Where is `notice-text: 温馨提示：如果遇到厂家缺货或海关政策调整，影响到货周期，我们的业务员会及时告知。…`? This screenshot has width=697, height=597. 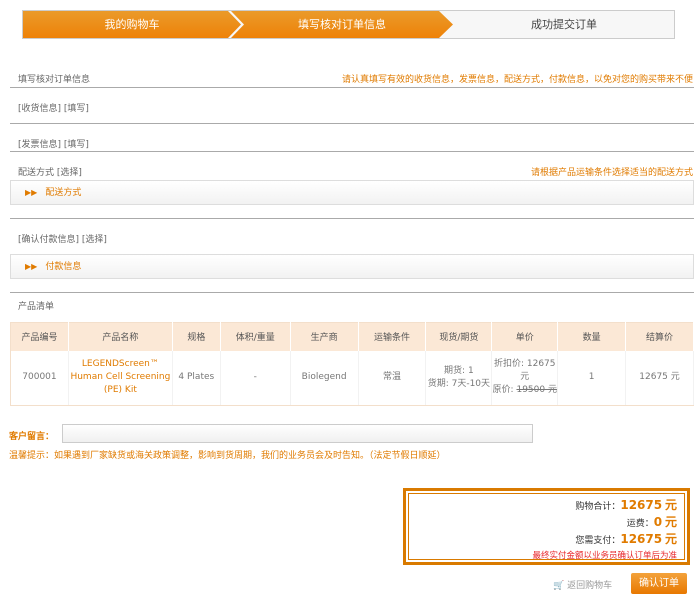 notice-text: 温馨提示：如果遇到厂家缺货或海关政策调整，影响到货周期，我们的业务员会及时告知。… is located at coordinates (227, 456).